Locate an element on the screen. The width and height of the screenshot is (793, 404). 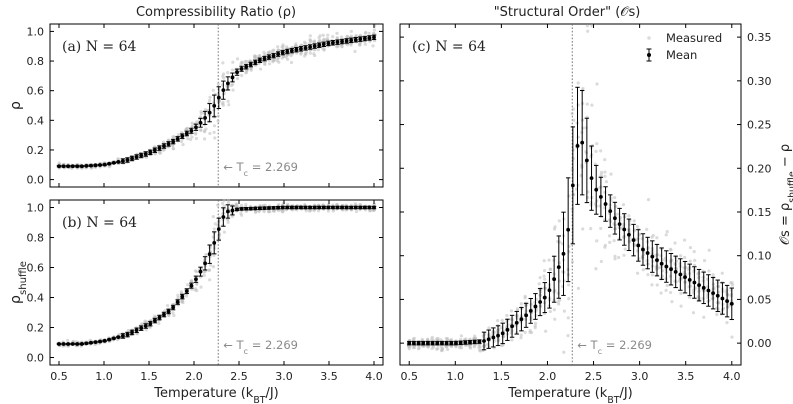
x-axis-label: Temperature (kBT/J) is located at coordinates (570, 395).